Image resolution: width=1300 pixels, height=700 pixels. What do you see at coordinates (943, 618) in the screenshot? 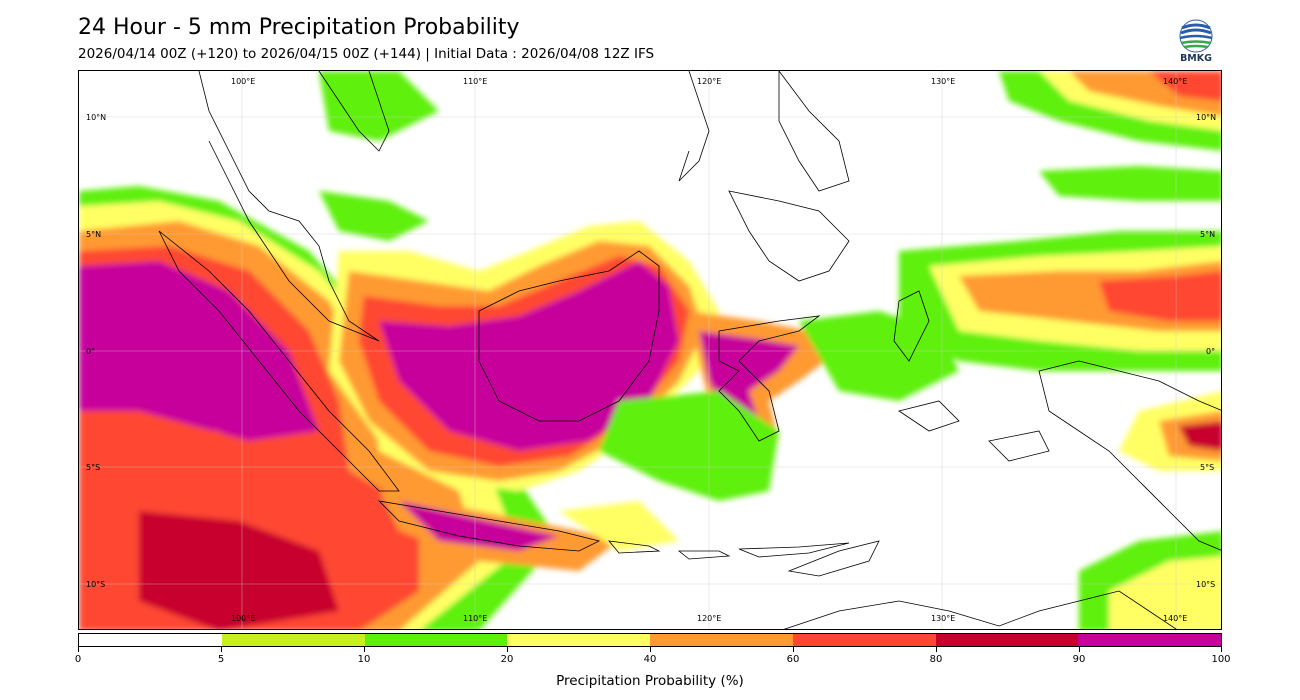
I see `lon-label-bottom: 130°E` at bounding box center [943, 618].